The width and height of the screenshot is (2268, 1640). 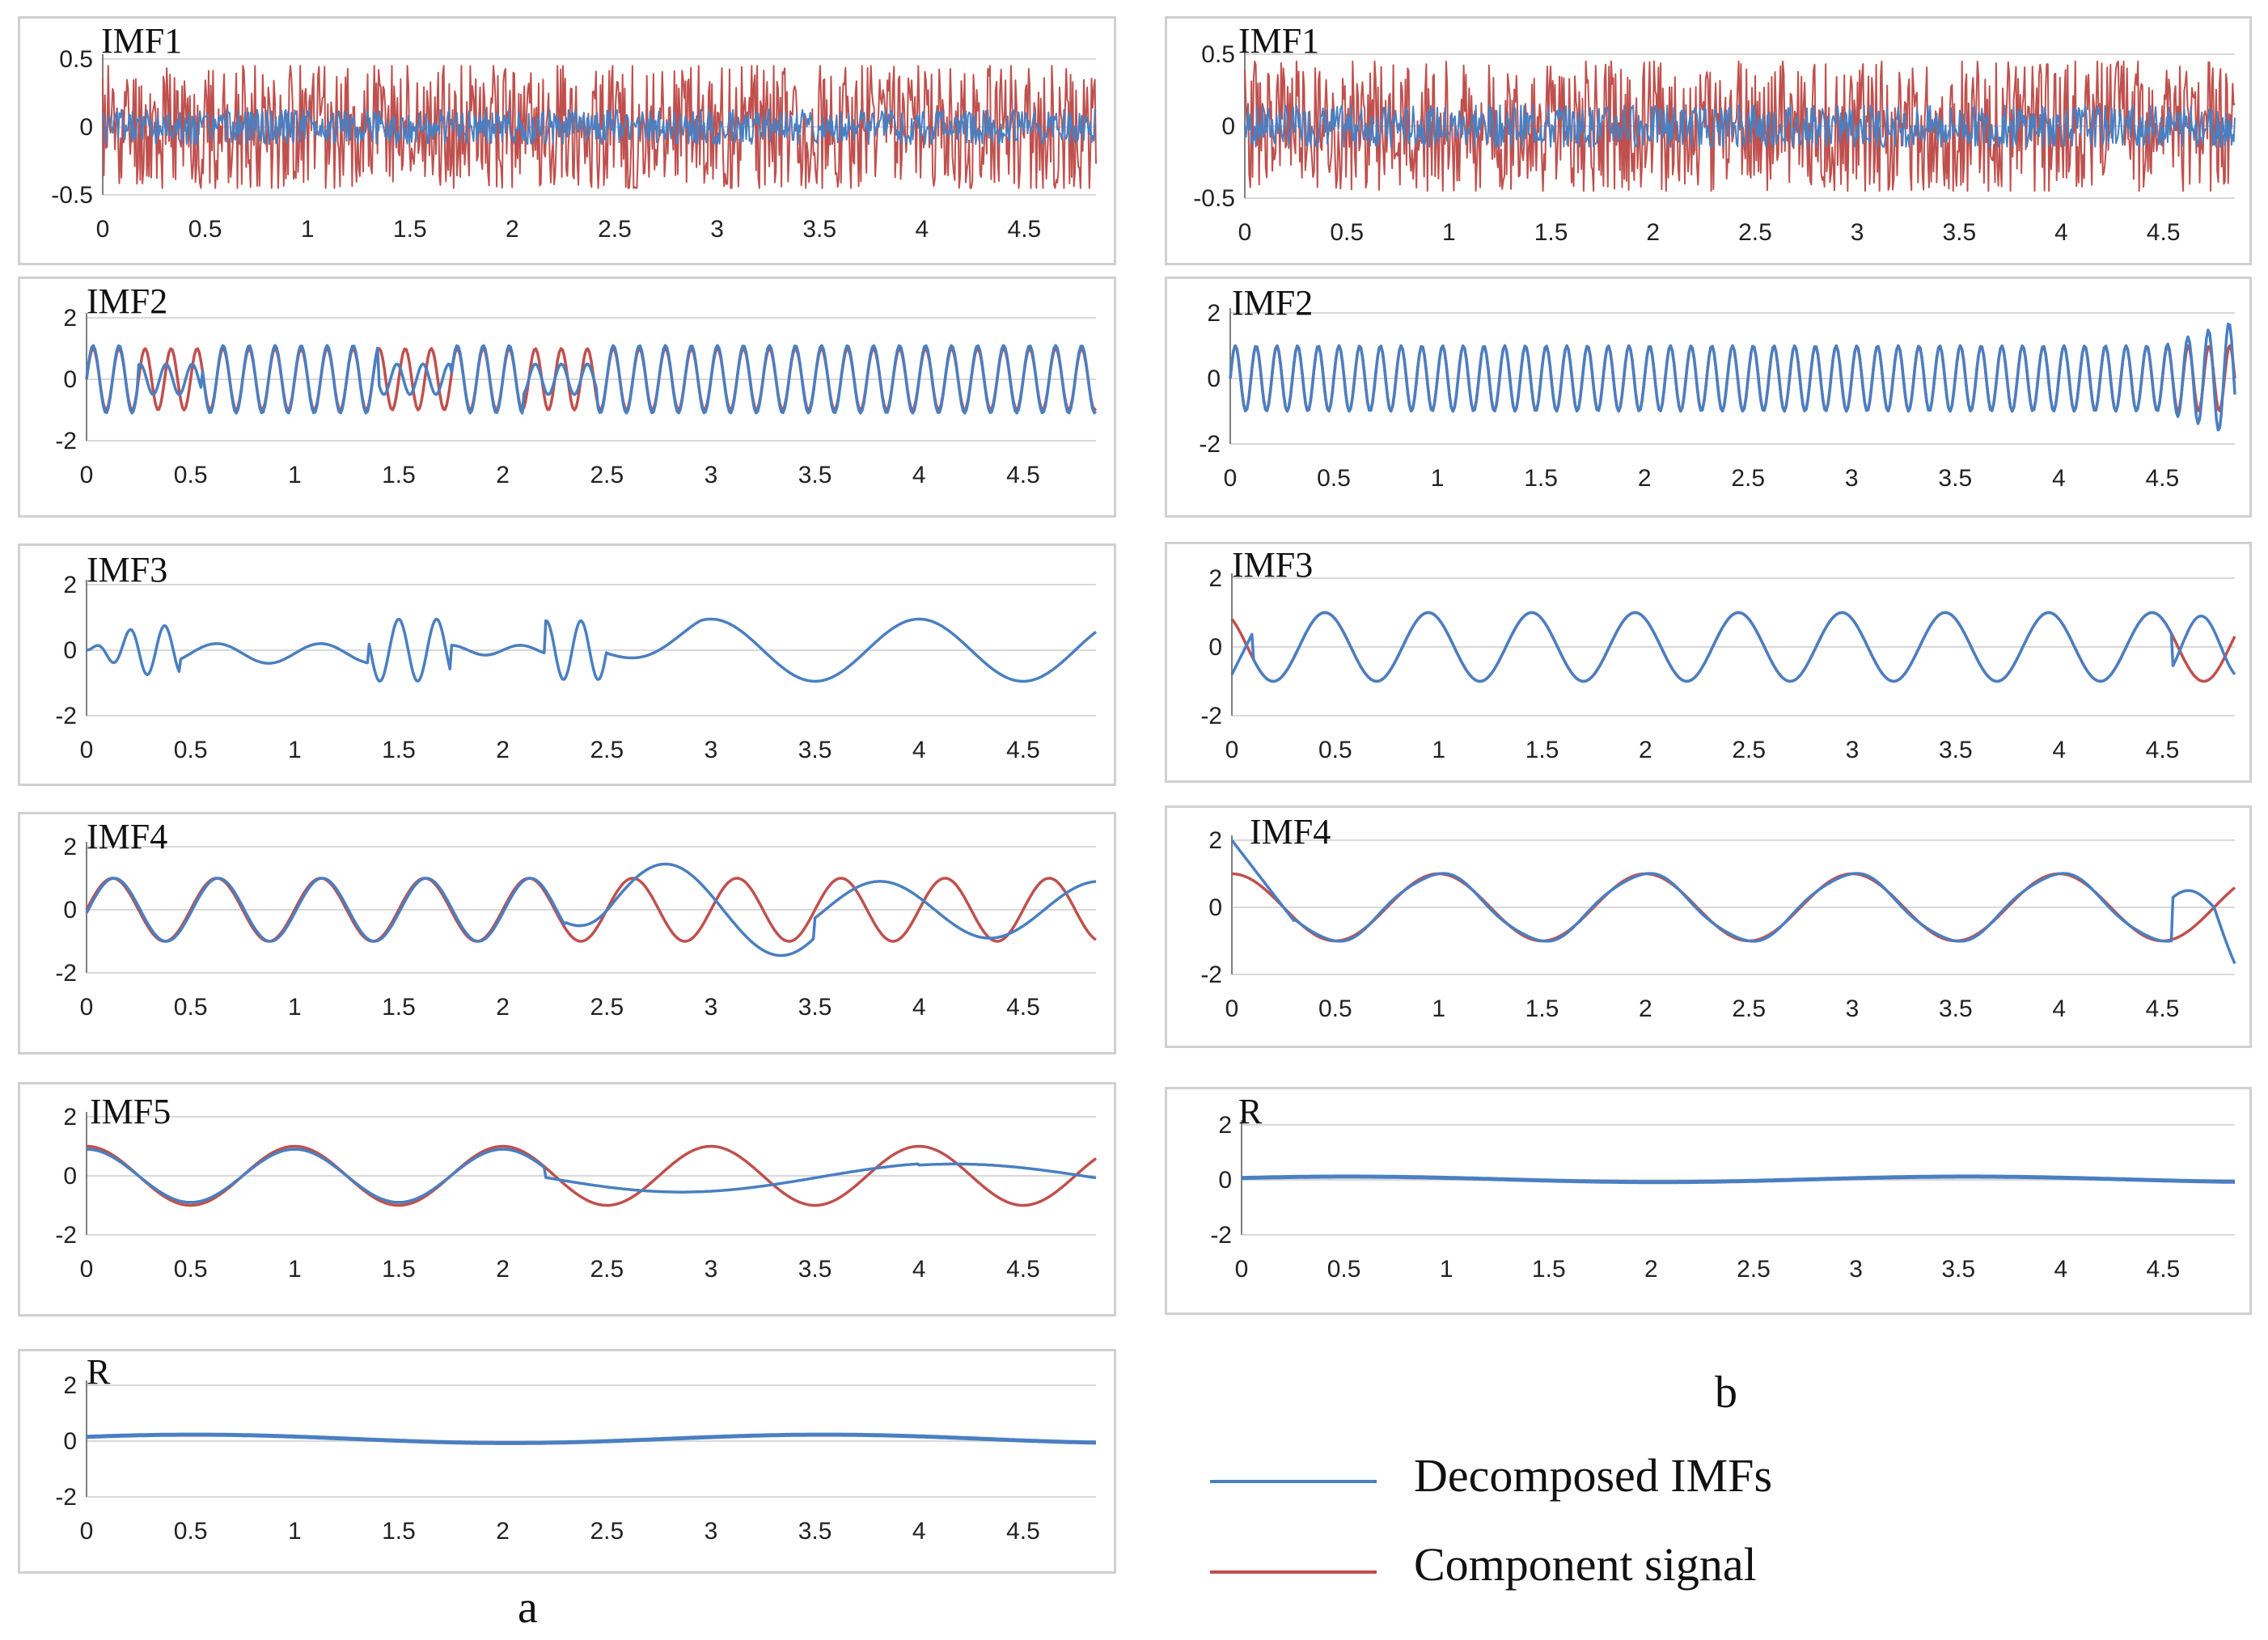 What do you see at coordinates (574, 144) in the screenshot?
I see `chart-a1: 0.50-0.50 0.5 1 1.5 2 2.5 3 3.5 4 4.5` at bounding box center [574, 144].